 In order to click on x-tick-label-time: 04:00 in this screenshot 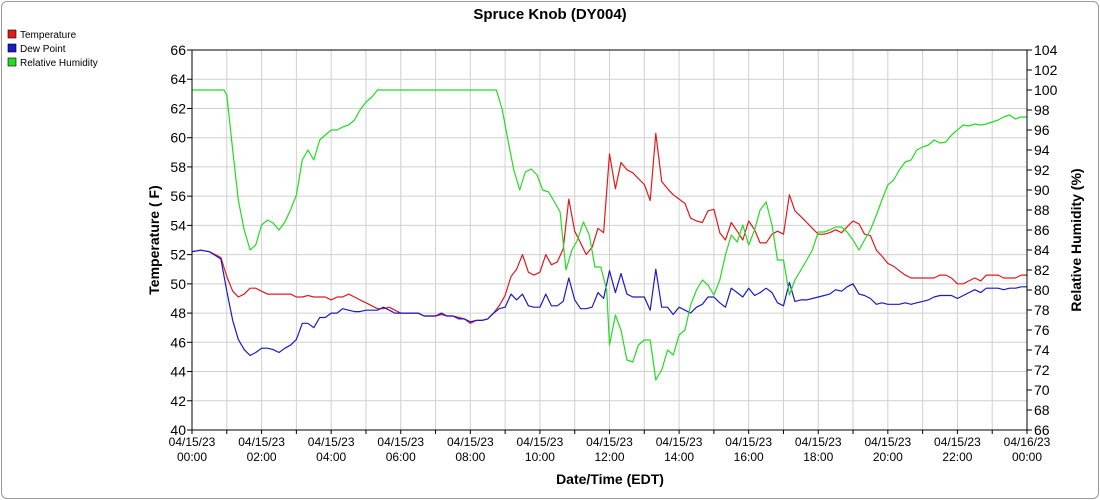, I will do `click(331, 457)`.